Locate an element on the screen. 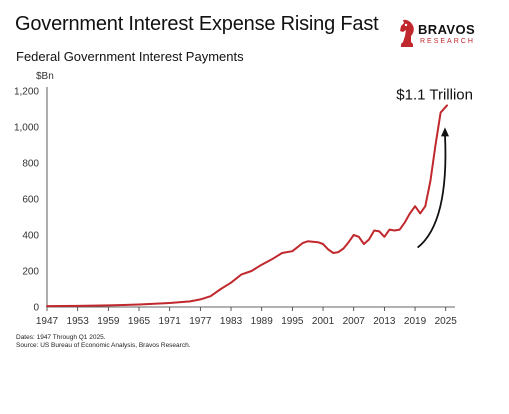 This screenshot has width=509, height=414. x-tick-label: 2019 is located at coordinates (415, 321).